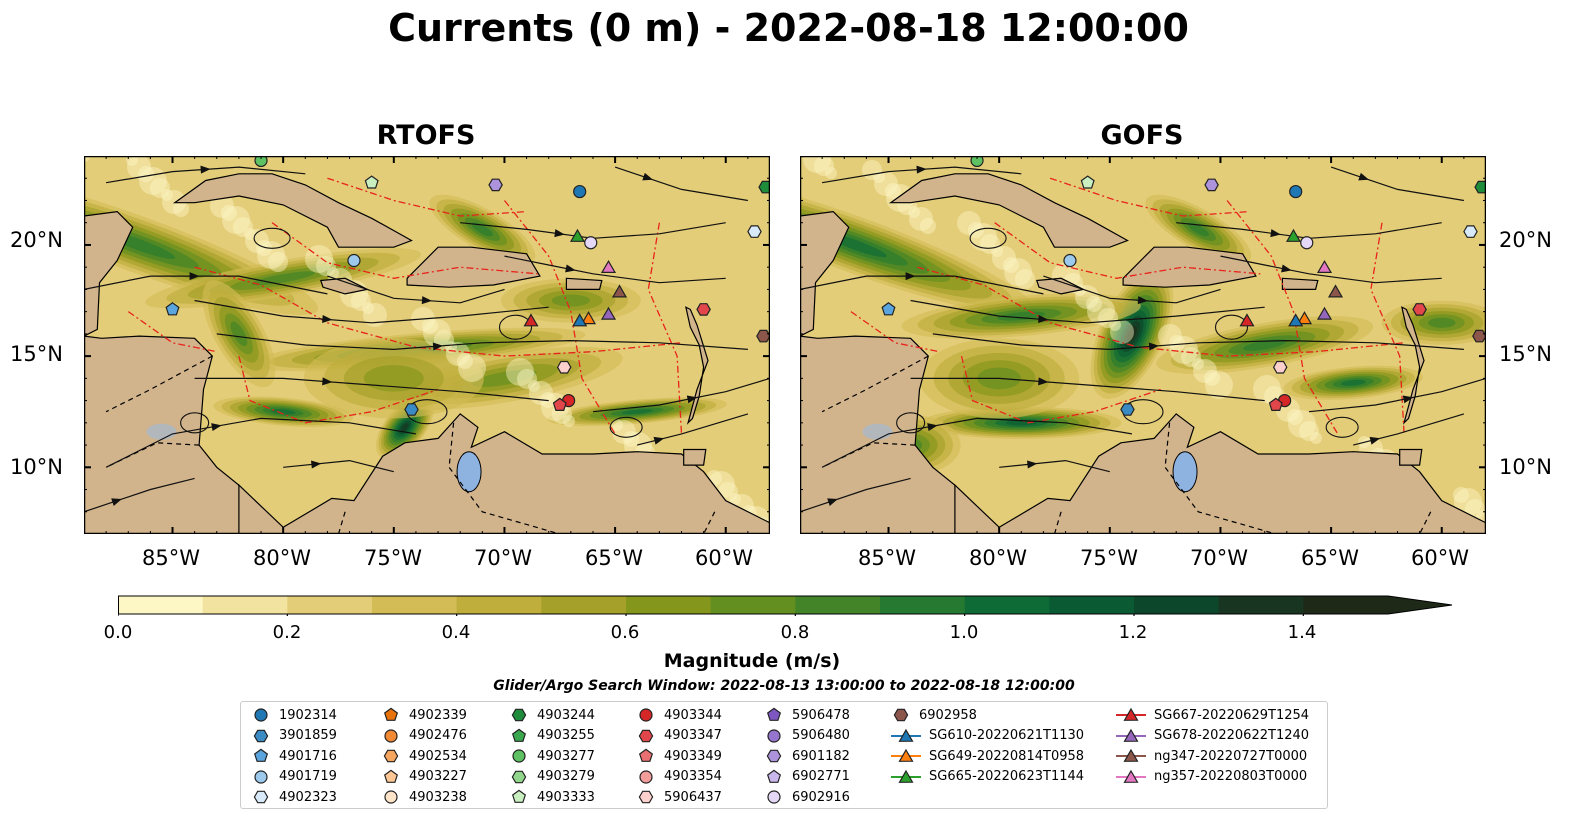 This screenshot has height=827, width=1577. What do you see at coordinates (294, 777) in the screenshot?
I see `legend-item: 4901719` at bounding box center [294, 777].